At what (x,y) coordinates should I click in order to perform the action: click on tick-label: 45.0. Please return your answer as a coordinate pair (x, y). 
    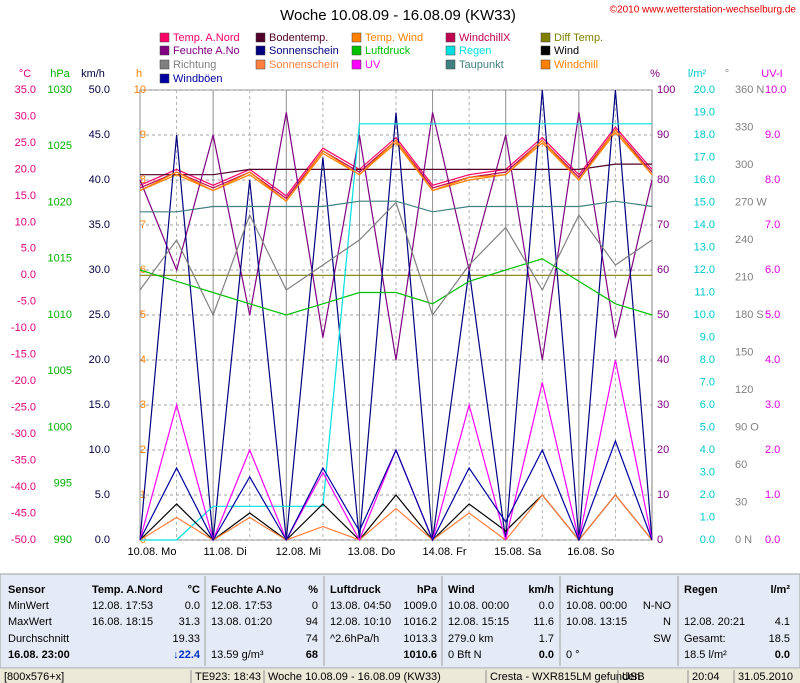
    Looking at the image, I should click on (99, 135).